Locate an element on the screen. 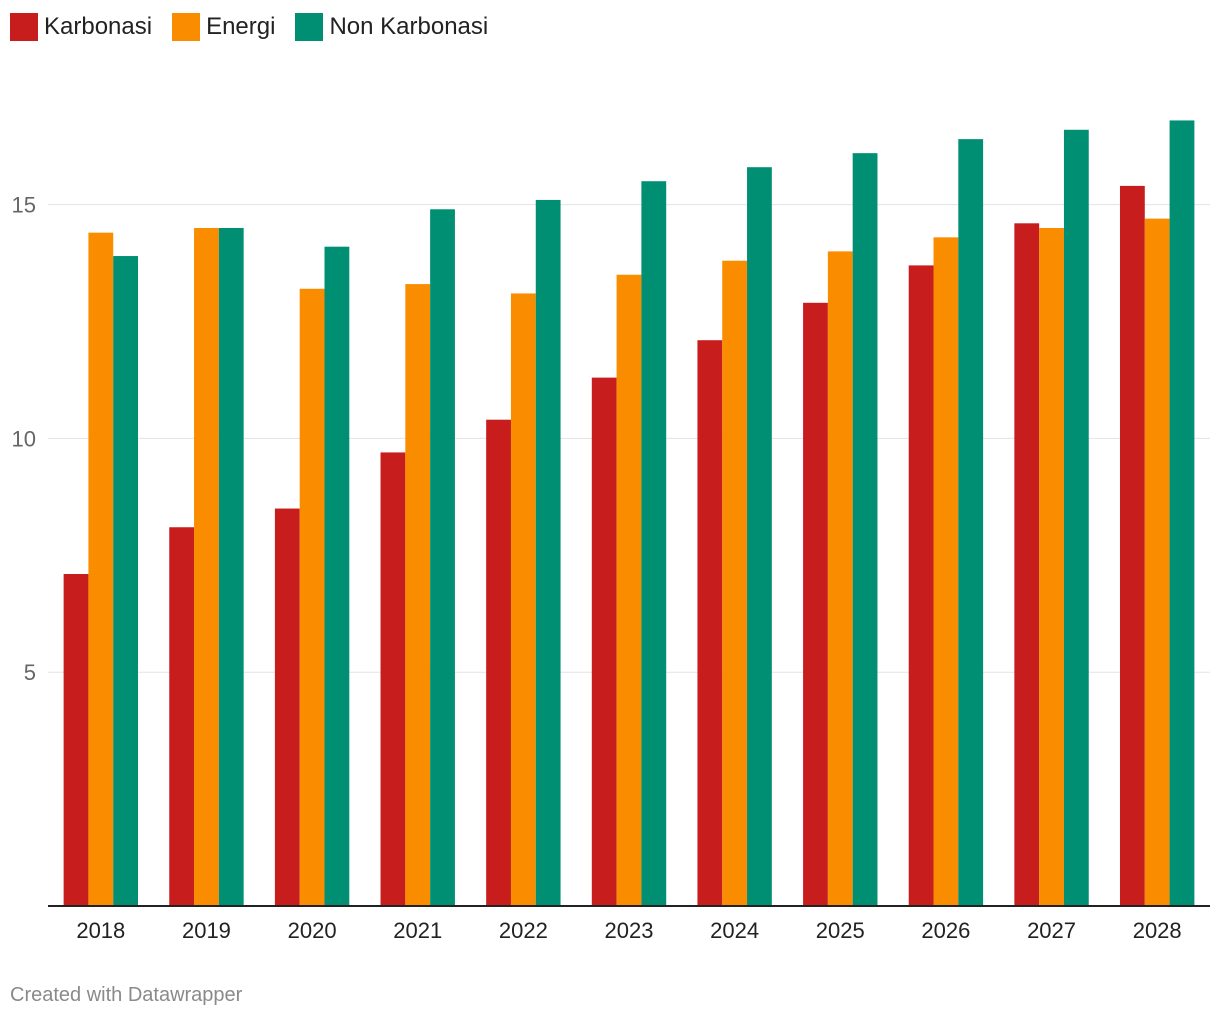  legend: Karbonasi Energi Non Karbonasi is located at coordinates (259, 27).